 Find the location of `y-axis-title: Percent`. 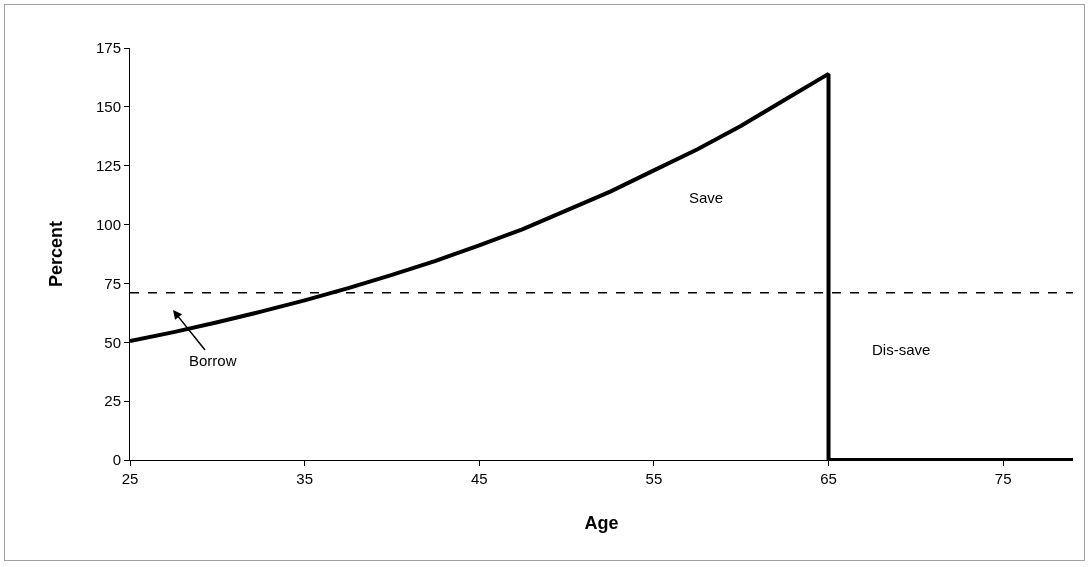

y-axis-title: Percent is located at coordinates (56, 254).